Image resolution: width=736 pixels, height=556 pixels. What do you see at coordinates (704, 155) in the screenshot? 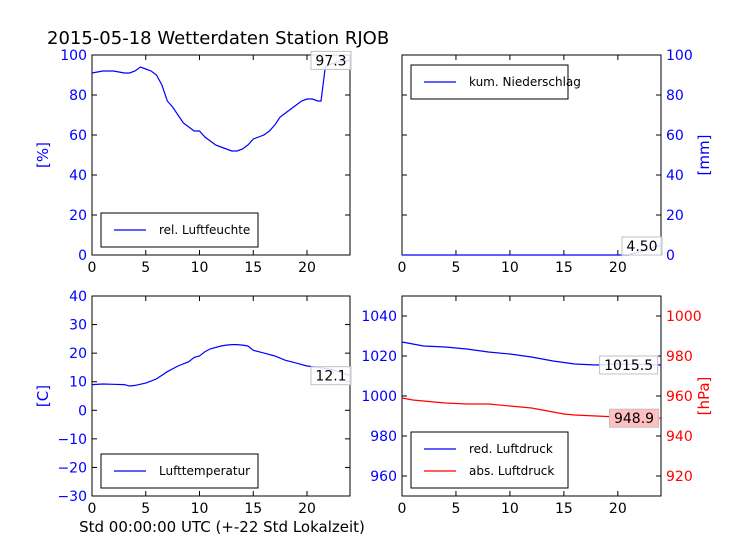
I see `y-axis-label: [mm]` at bounding box center [704, 155].